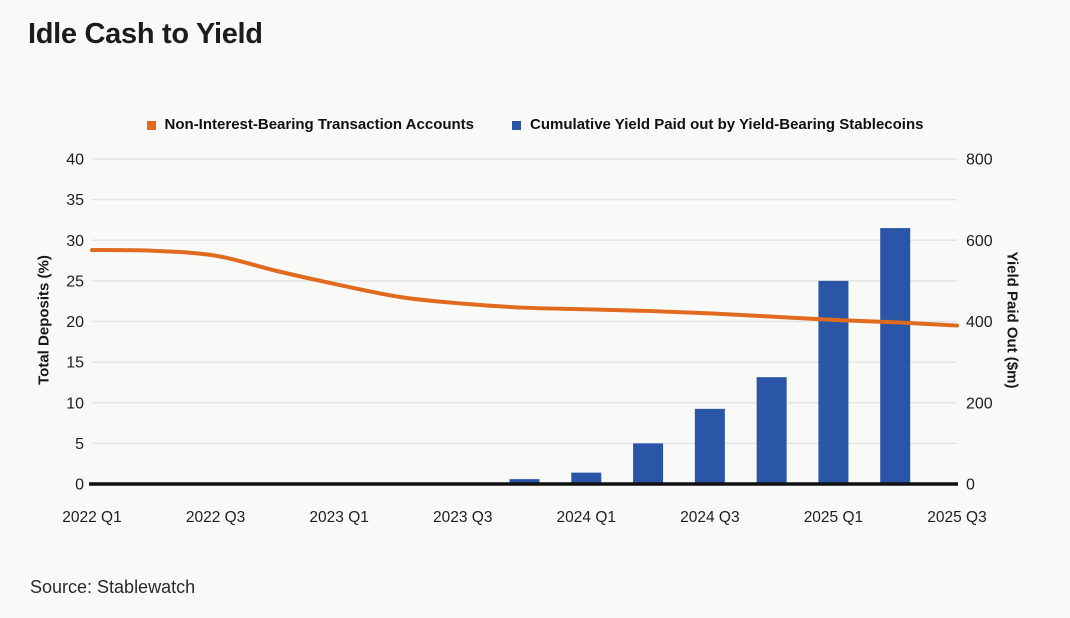  What do you see at coordinates (75, 281) in the screenshot?
I see `y-tick-label-left: 25` at bounding box center [75, 281].